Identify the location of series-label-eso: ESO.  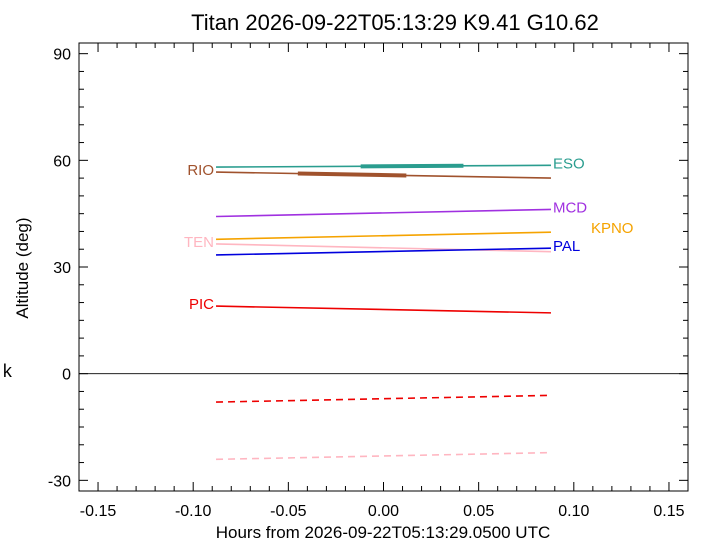
(569, 163).